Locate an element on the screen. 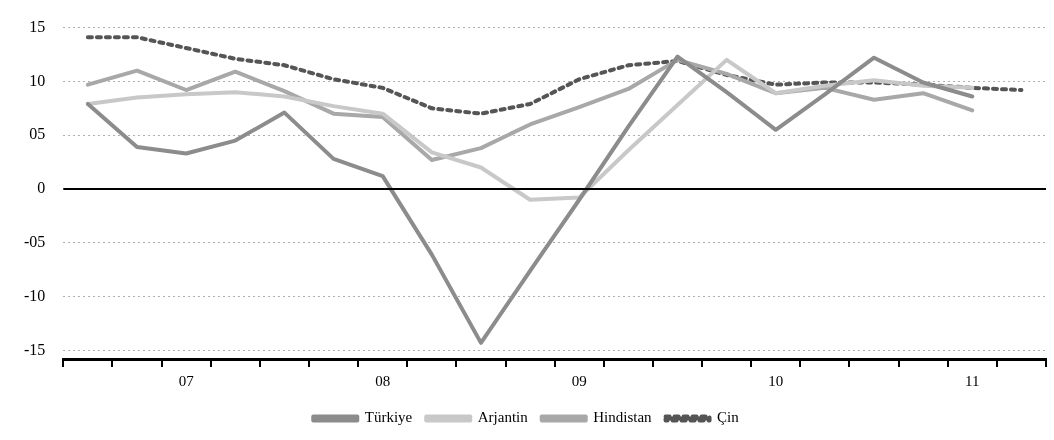 This screenshot has height=440, width=1054. legend-label: Çin is located at coordinates (728, 417).